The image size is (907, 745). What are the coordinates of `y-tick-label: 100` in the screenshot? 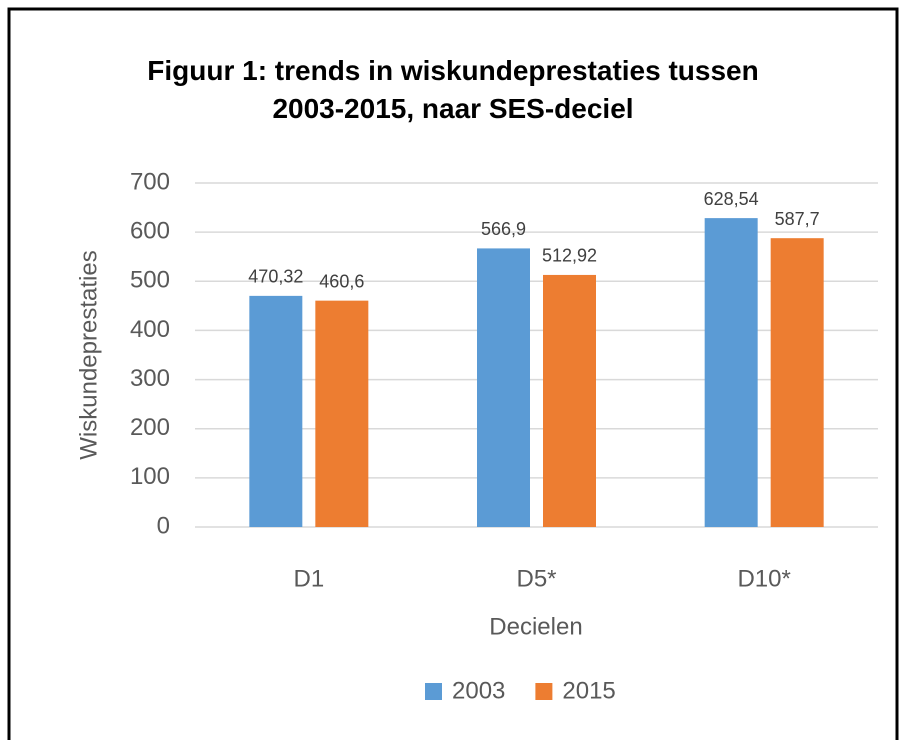 It's located at (150, 476).